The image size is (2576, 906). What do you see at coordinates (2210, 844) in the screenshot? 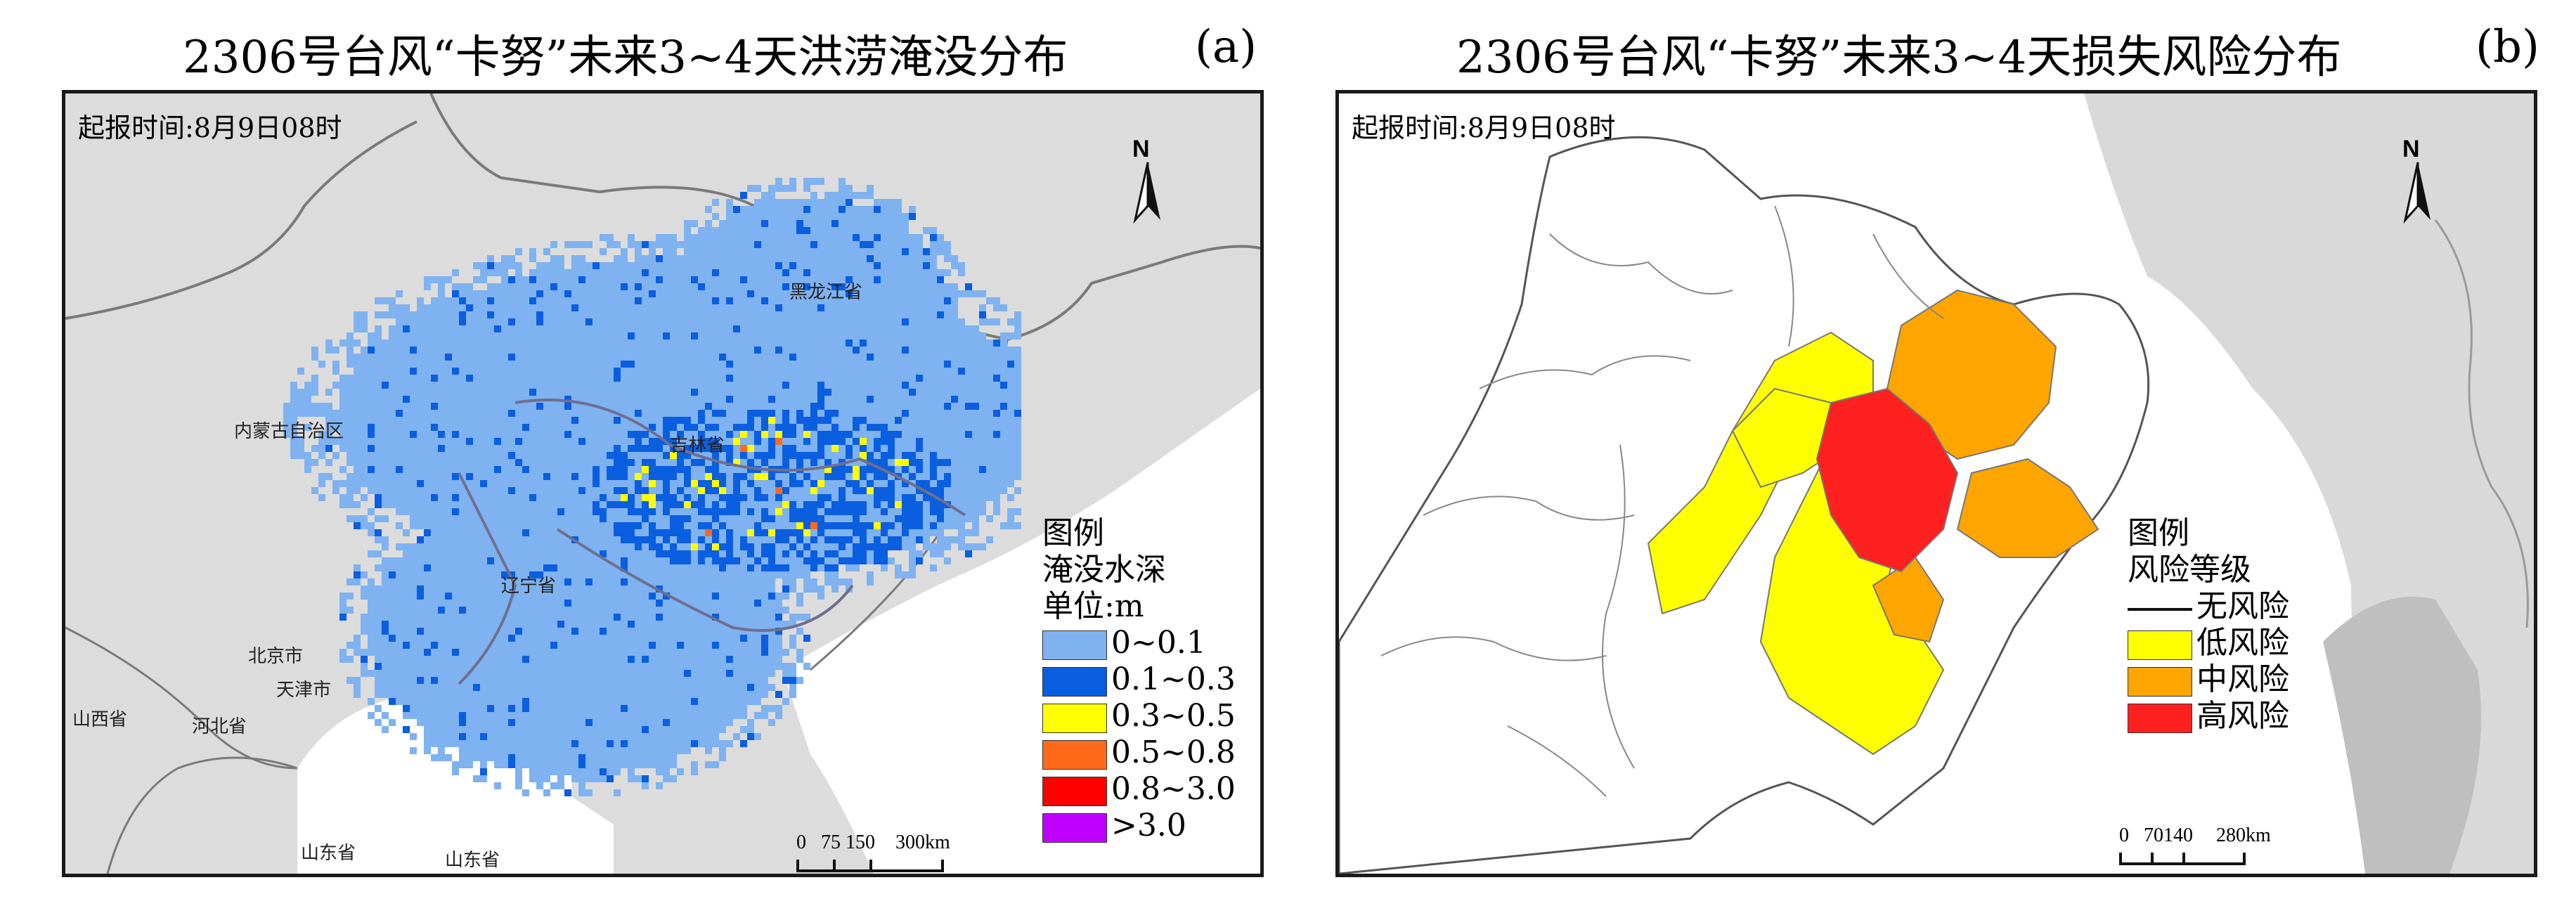
I see `scale-bar: 0 70140 280km` at bounding box center [2210, 844].